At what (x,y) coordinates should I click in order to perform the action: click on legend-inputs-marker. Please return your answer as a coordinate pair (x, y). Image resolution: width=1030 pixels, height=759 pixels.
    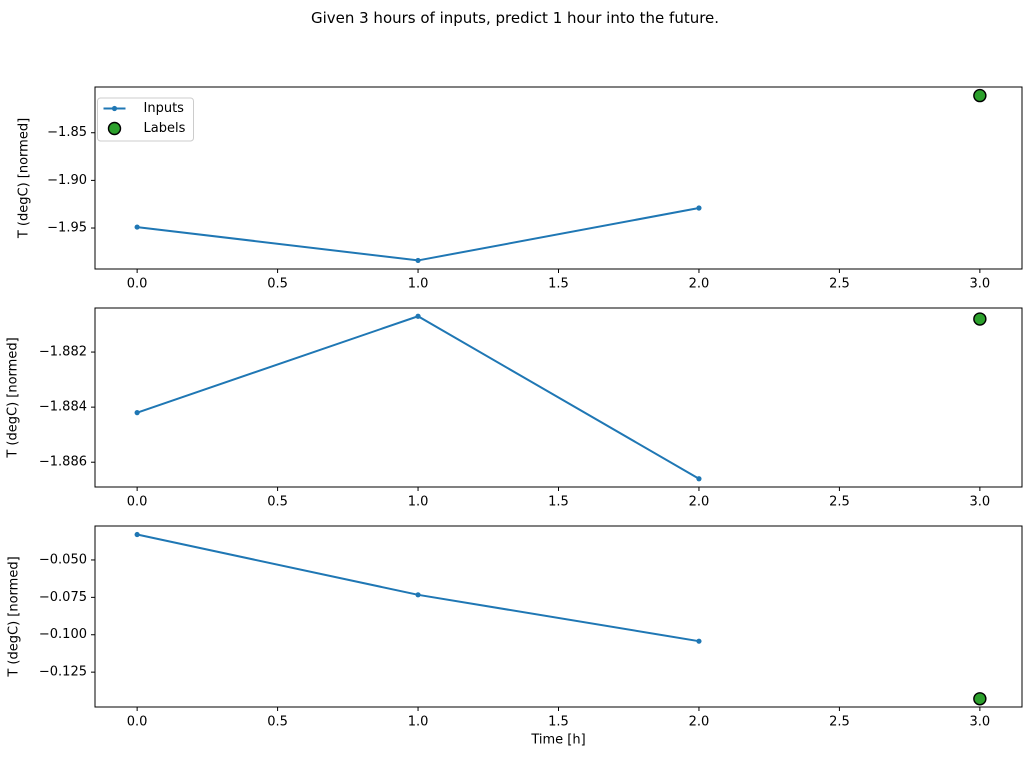
    Looking at the image, I should click on (114, 108).